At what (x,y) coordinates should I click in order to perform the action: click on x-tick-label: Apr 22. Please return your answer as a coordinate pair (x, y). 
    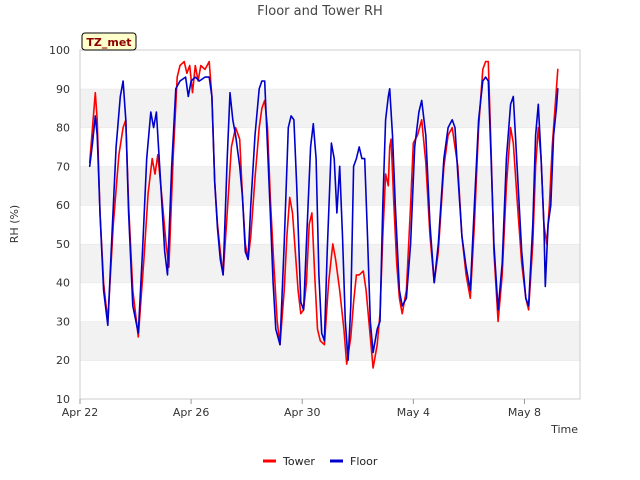
    Looking at the image, I should click on (80, 412).